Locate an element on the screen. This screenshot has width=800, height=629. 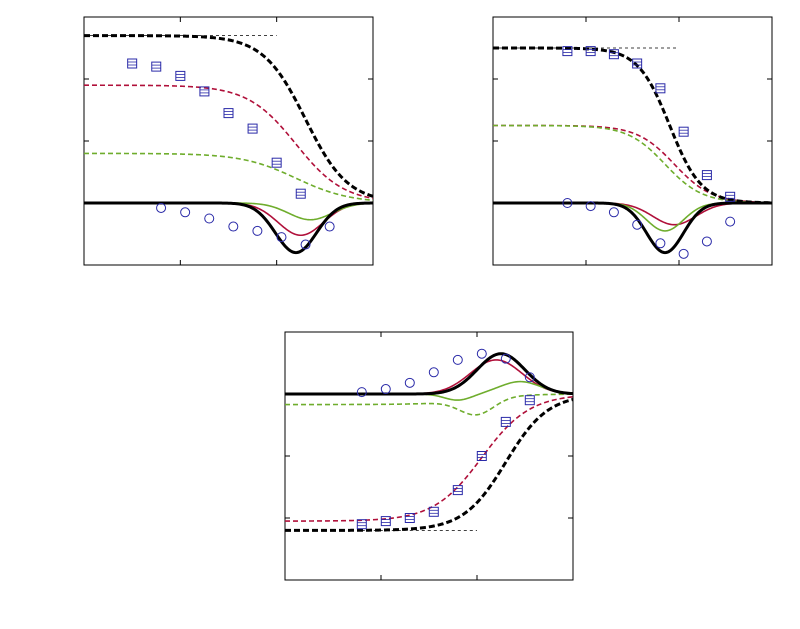
chart-panel-top-left is located at coordinates (228, 141).